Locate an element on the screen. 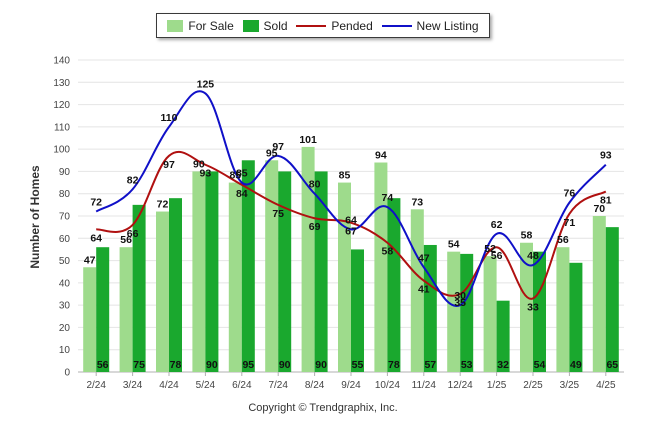 Image resolution: width=646 pixels, height=434 pixels. data-label-pended: 67 is located at coordinates (351, 232).